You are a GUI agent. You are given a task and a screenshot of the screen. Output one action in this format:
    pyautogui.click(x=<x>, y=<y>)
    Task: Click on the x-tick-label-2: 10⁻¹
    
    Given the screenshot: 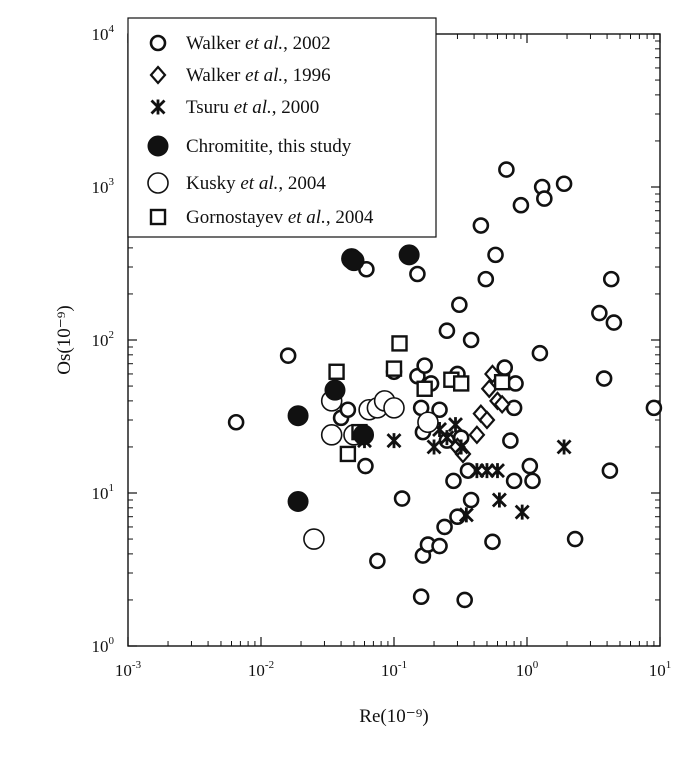 What is the action you would take?
    pyautogui.click(x=394, y=669)
    